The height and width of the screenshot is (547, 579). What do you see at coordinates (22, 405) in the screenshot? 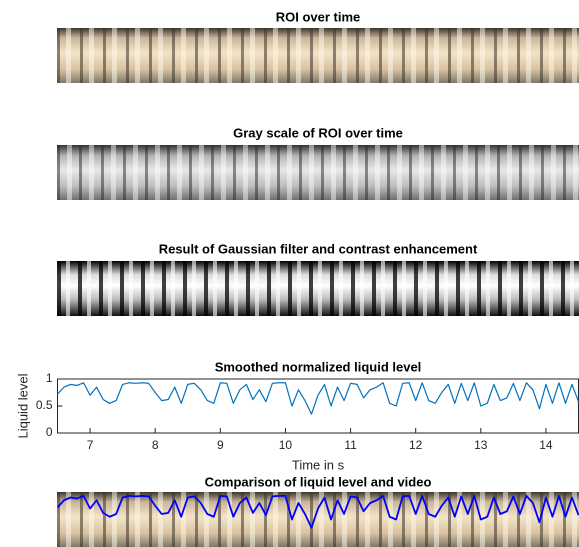
I see `y-axis-label: Liquid level` at bounding box center [22, 405].